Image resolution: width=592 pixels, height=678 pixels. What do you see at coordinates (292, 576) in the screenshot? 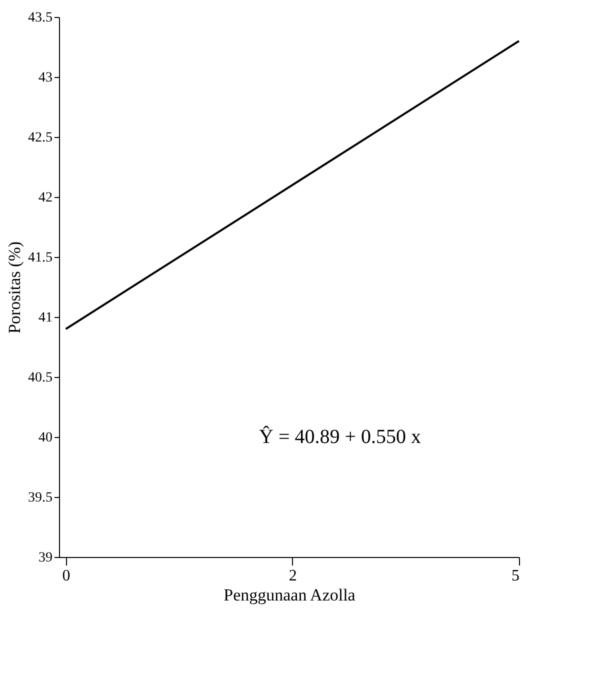
I see `x-tick-label: 2` at bounding box center [292, 576].